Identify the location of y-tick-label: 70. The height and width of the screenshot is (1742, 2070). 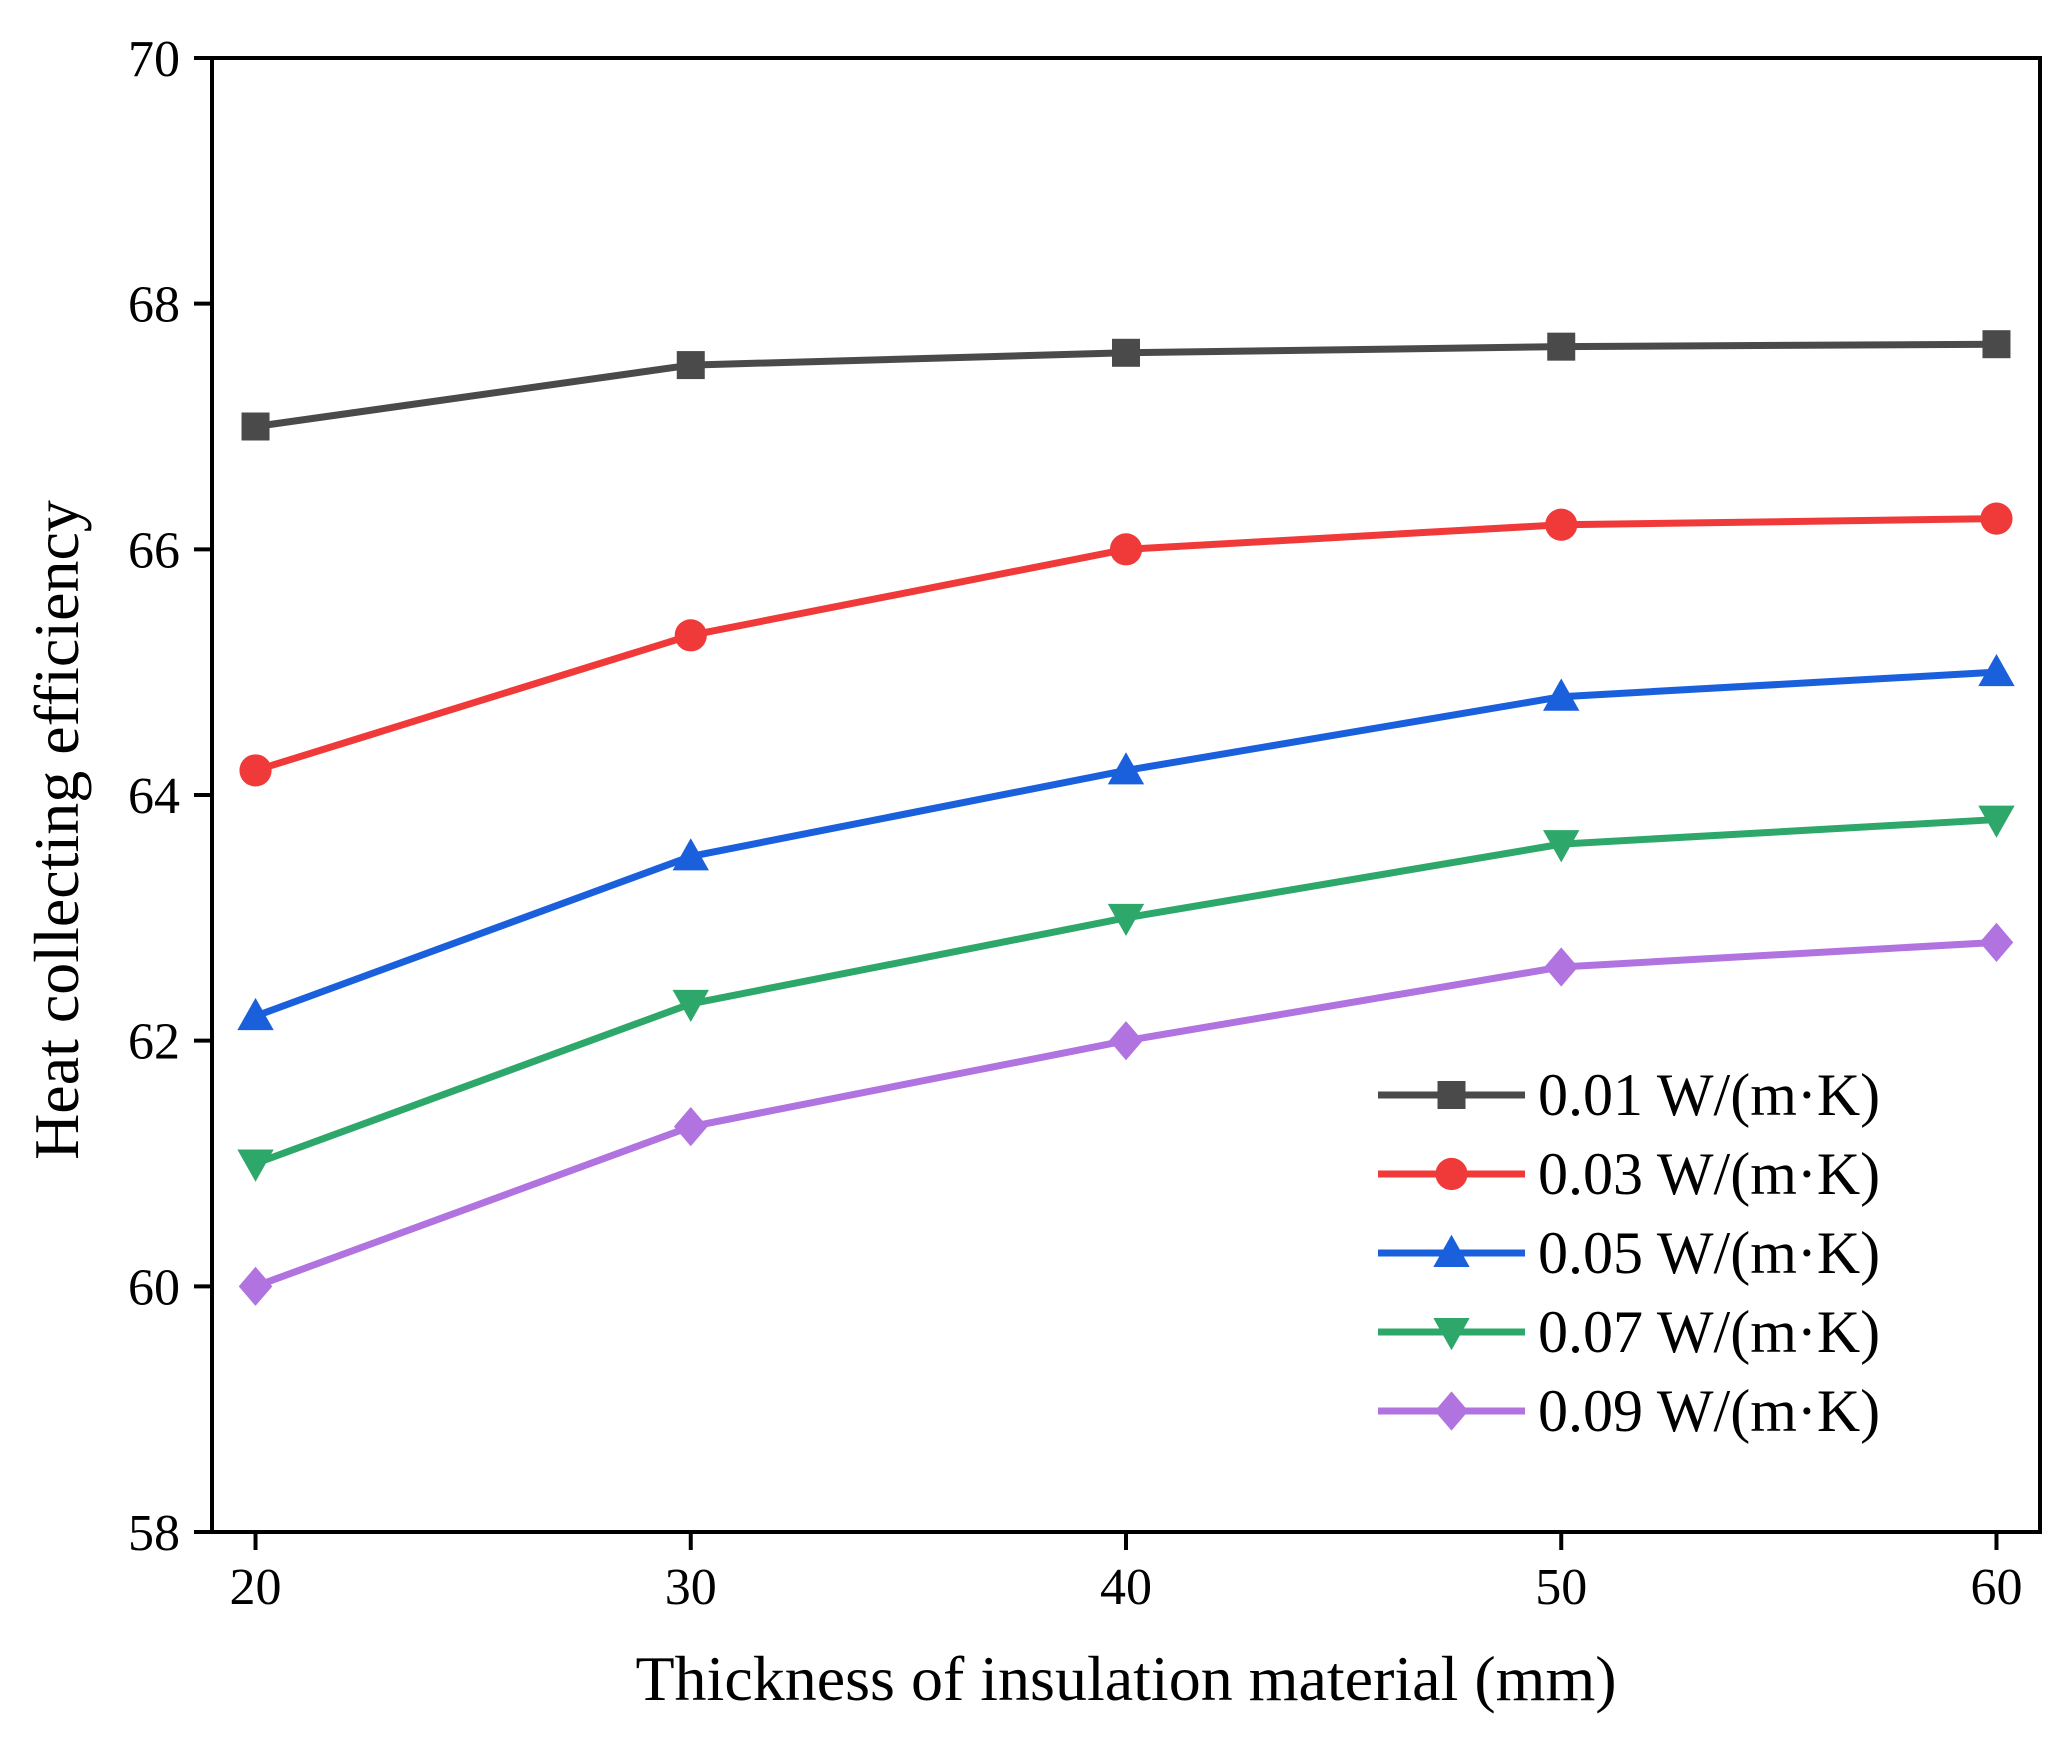
(154, 59).